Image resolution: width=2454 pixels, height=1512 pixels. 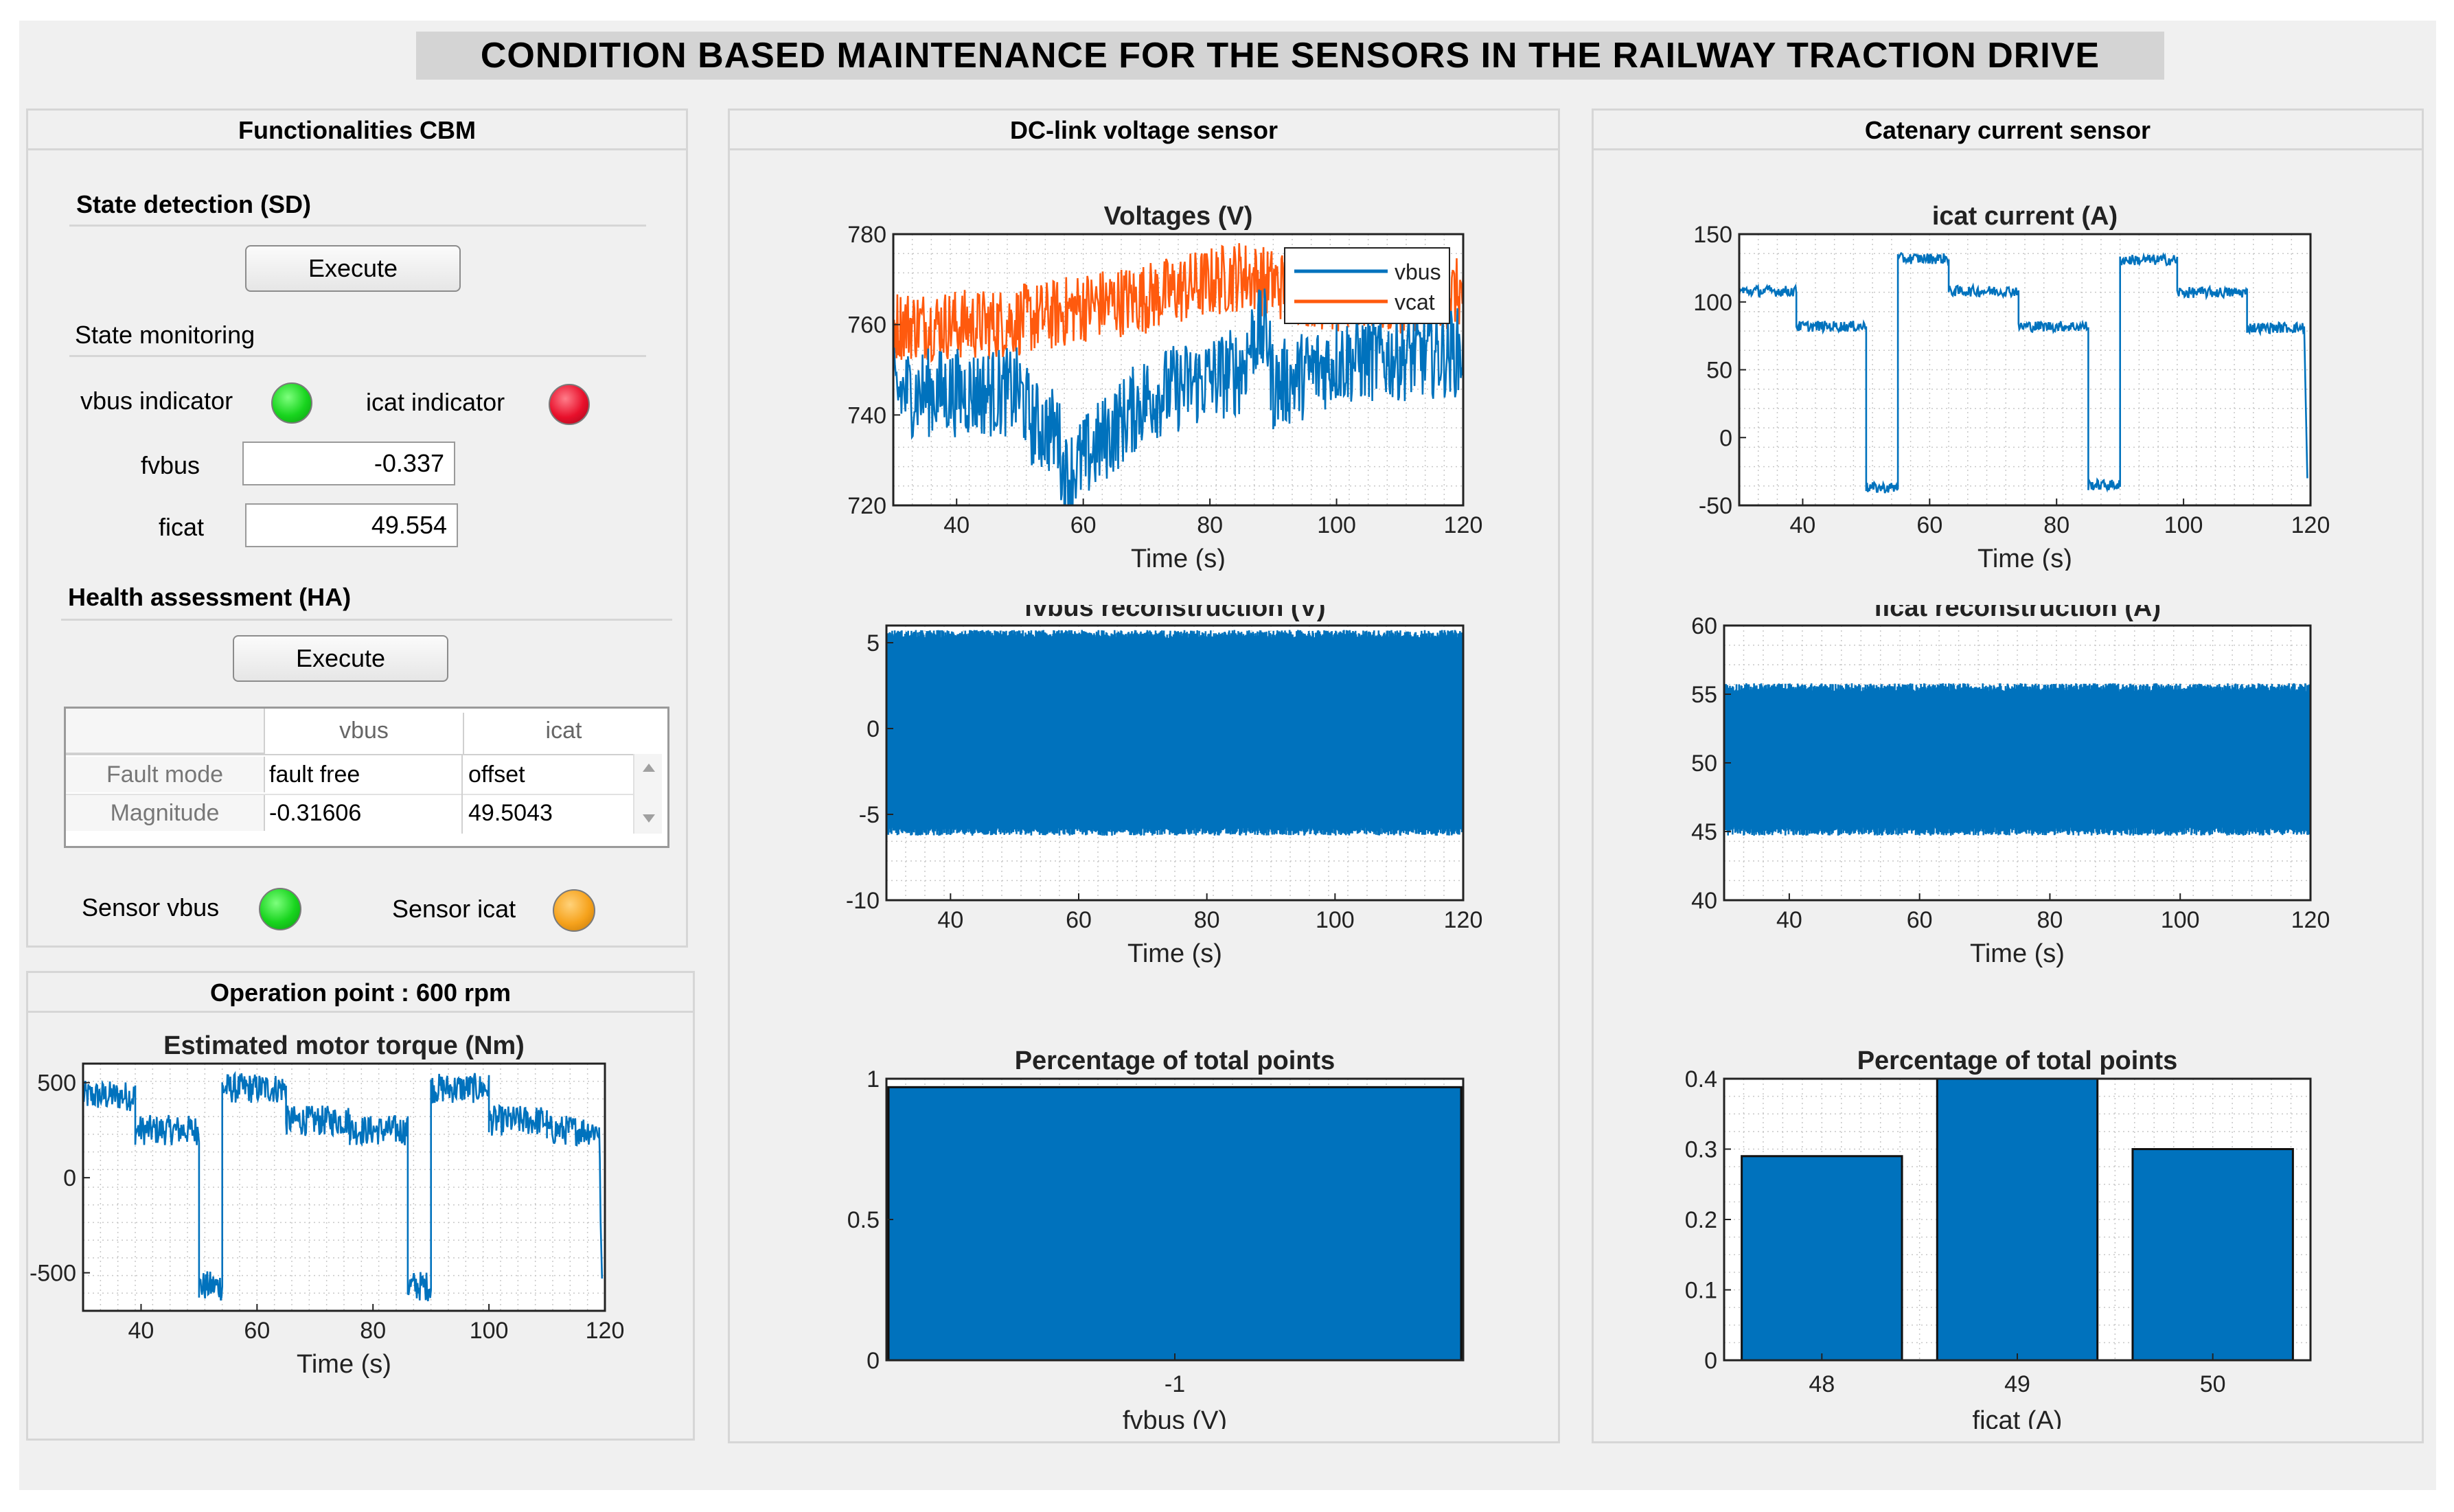 What do you see at coordinates (357, 356) in the screenshot?
I see `monitoring-divider` at bounding box center [357, 356].